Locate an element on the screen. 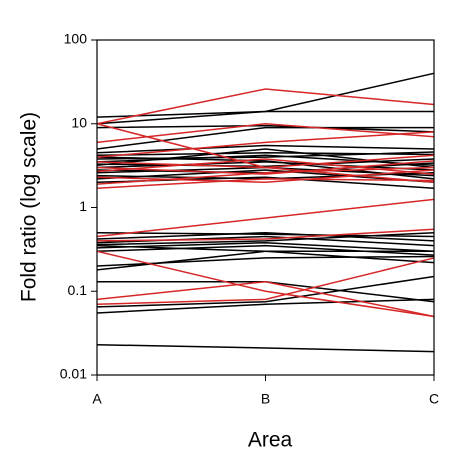 The image size is (474, 463). y-tick-label: 100 is located at coordinates (76, 39).